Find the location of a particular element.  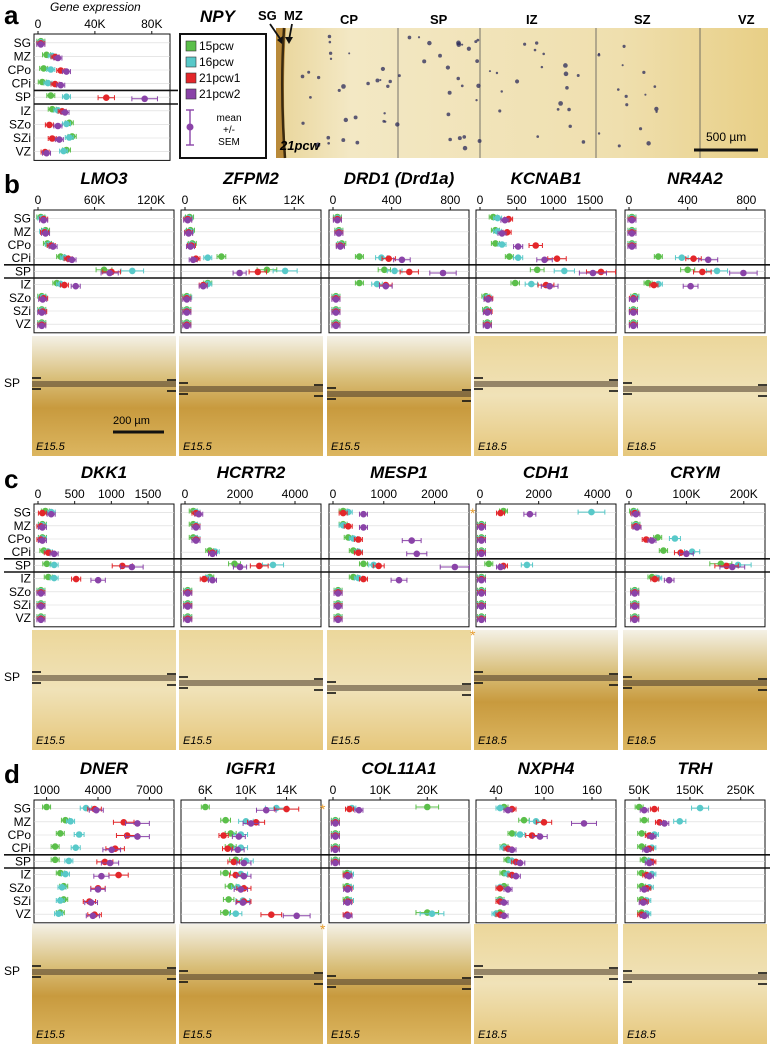

gene-title-nr4a2: NR4A2 is located at coordinates (695, 178).